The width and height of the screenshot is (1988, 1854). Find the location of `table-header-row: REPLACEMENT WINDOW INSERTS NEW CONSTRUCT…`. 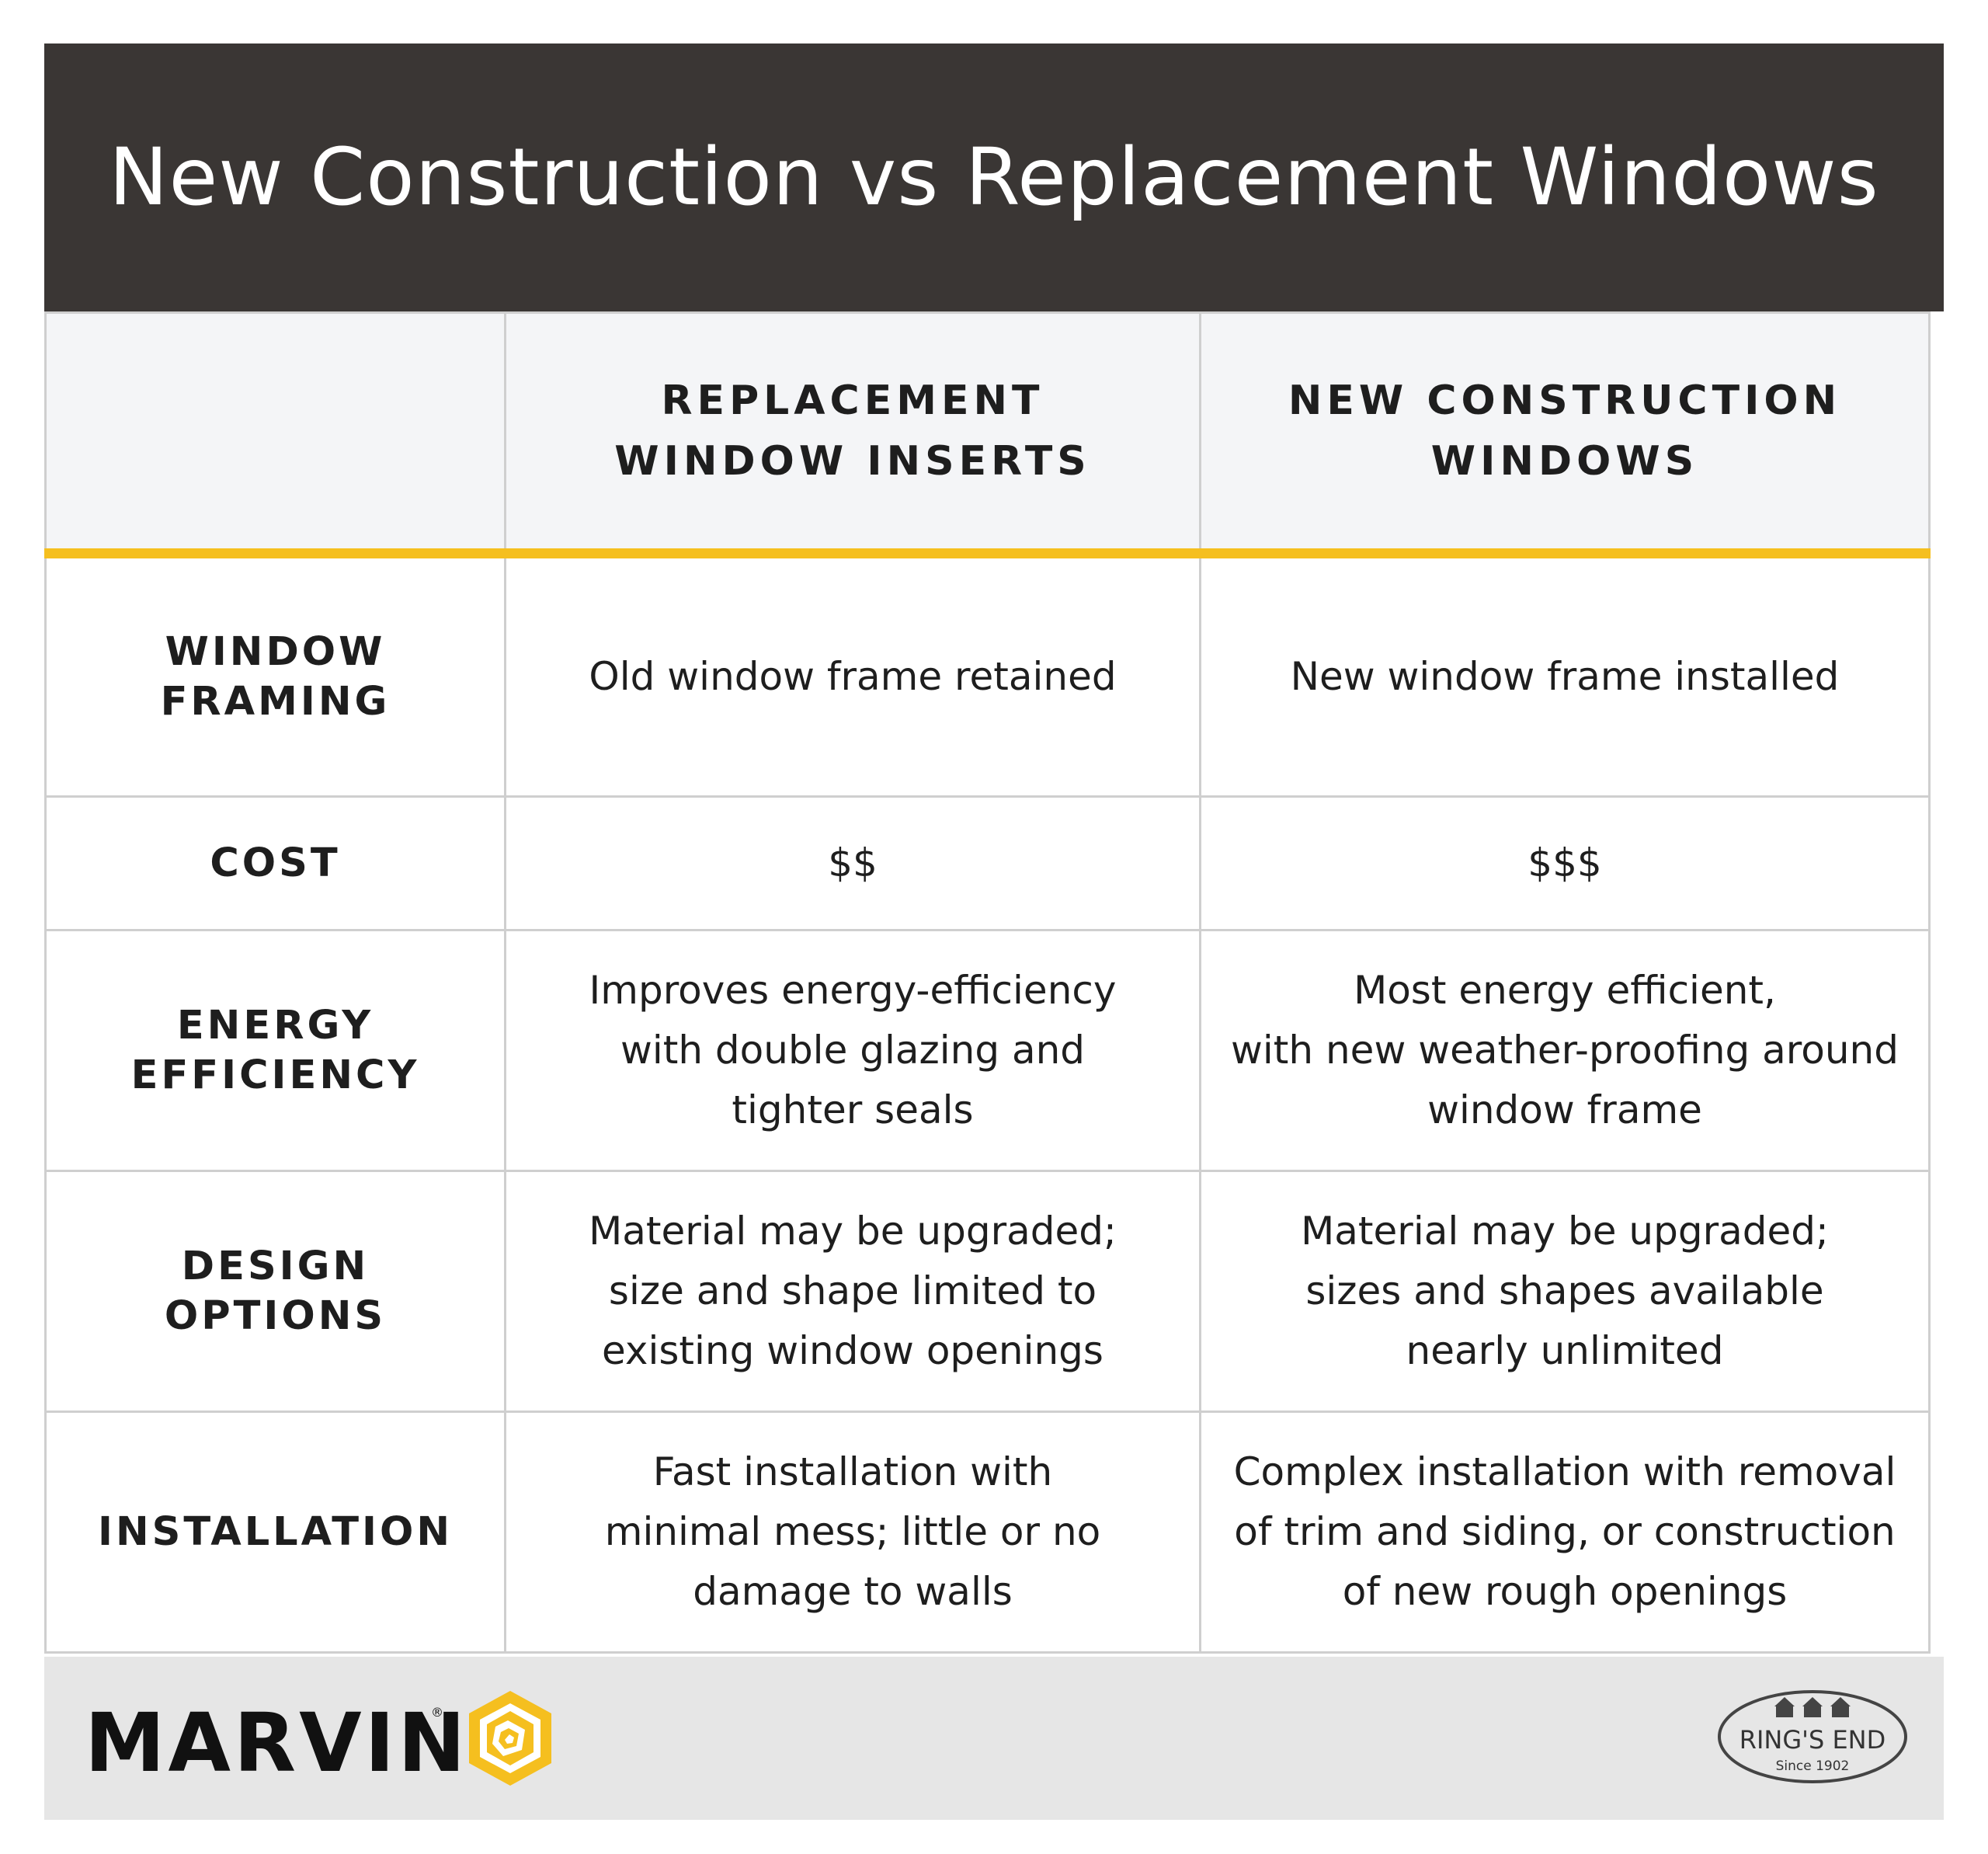

table-header-row: REPLACEMENT WINDOW INSERTS NEW CONSTRUCT… is located at coordinates (988, 434).